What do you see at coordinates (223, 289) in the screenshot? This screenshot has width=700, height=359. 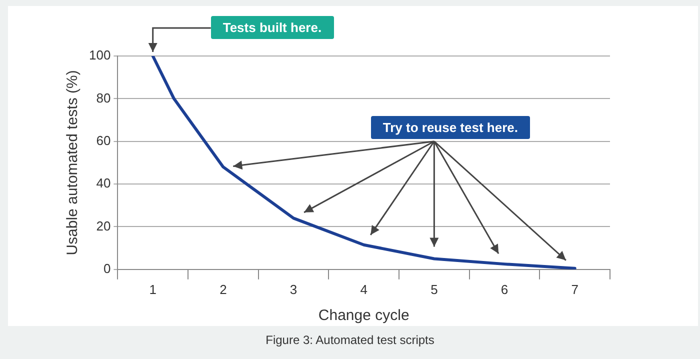 I see `x-tick-label: 2` at bounding box center [223, 289].